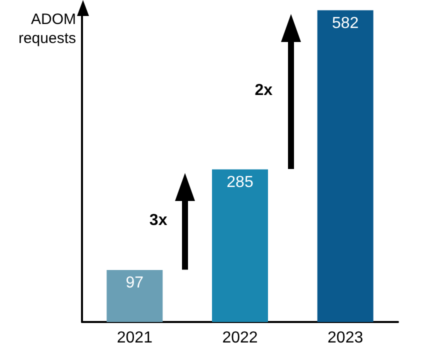 The height and width of the screenshot is (354, 434). Describe the element at coordinates (135, 283) in the screenshot. I see `data-label: 97` at that location.